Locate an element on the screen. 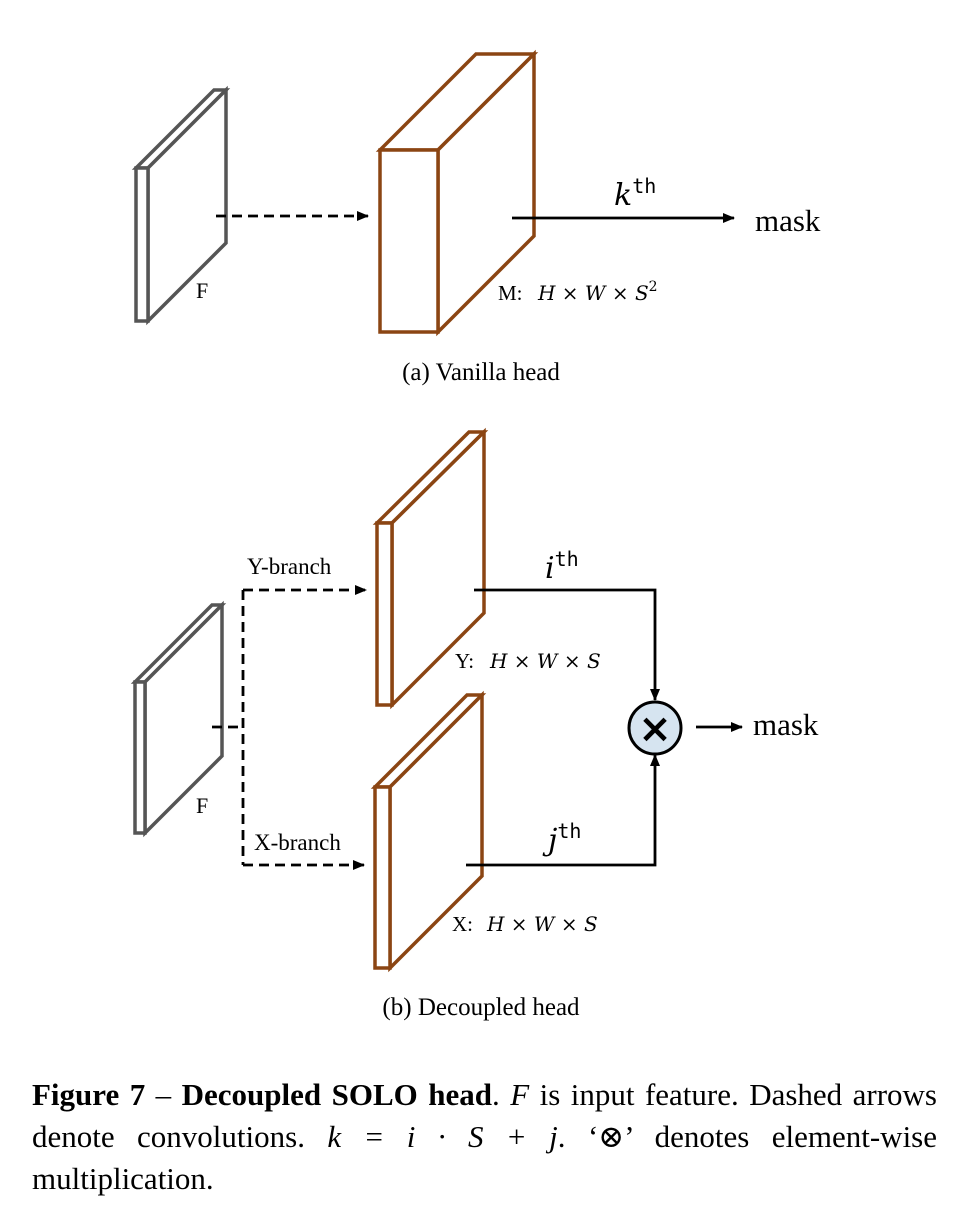  mask-label-a: mask is located at coordinates (788, 220).